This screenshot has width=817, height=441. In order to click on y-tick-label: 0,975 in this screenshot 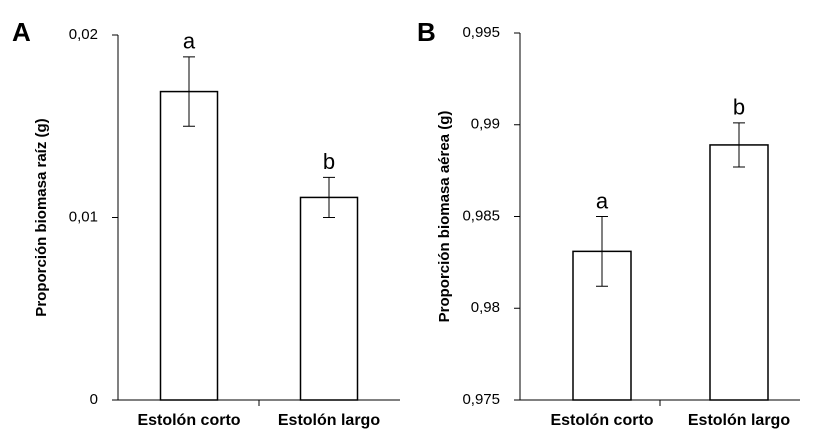, I will do `click(481, 399)`.